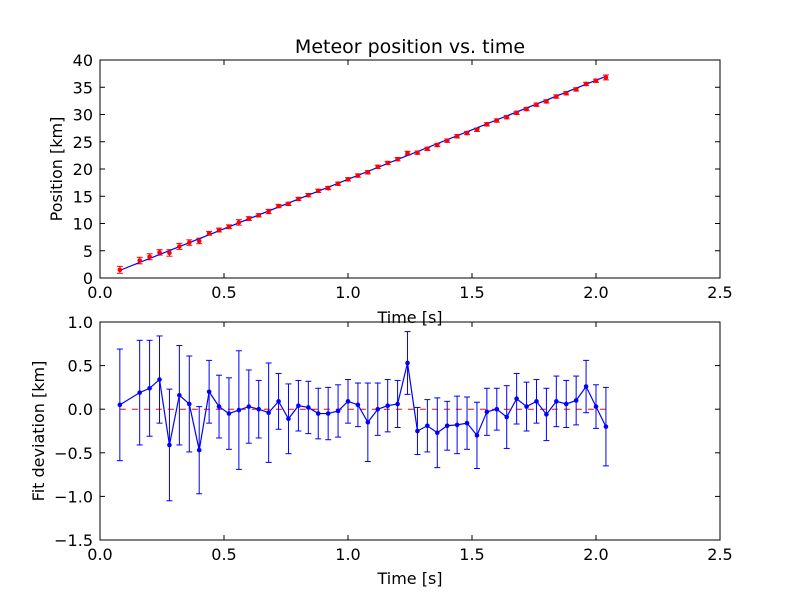 This screenshot has width=800, height=600. What do you see at coordinates (83, 142) in the screenshot?
I see `position-chart-ytick-label: 25` at bounding box center [83, 142].